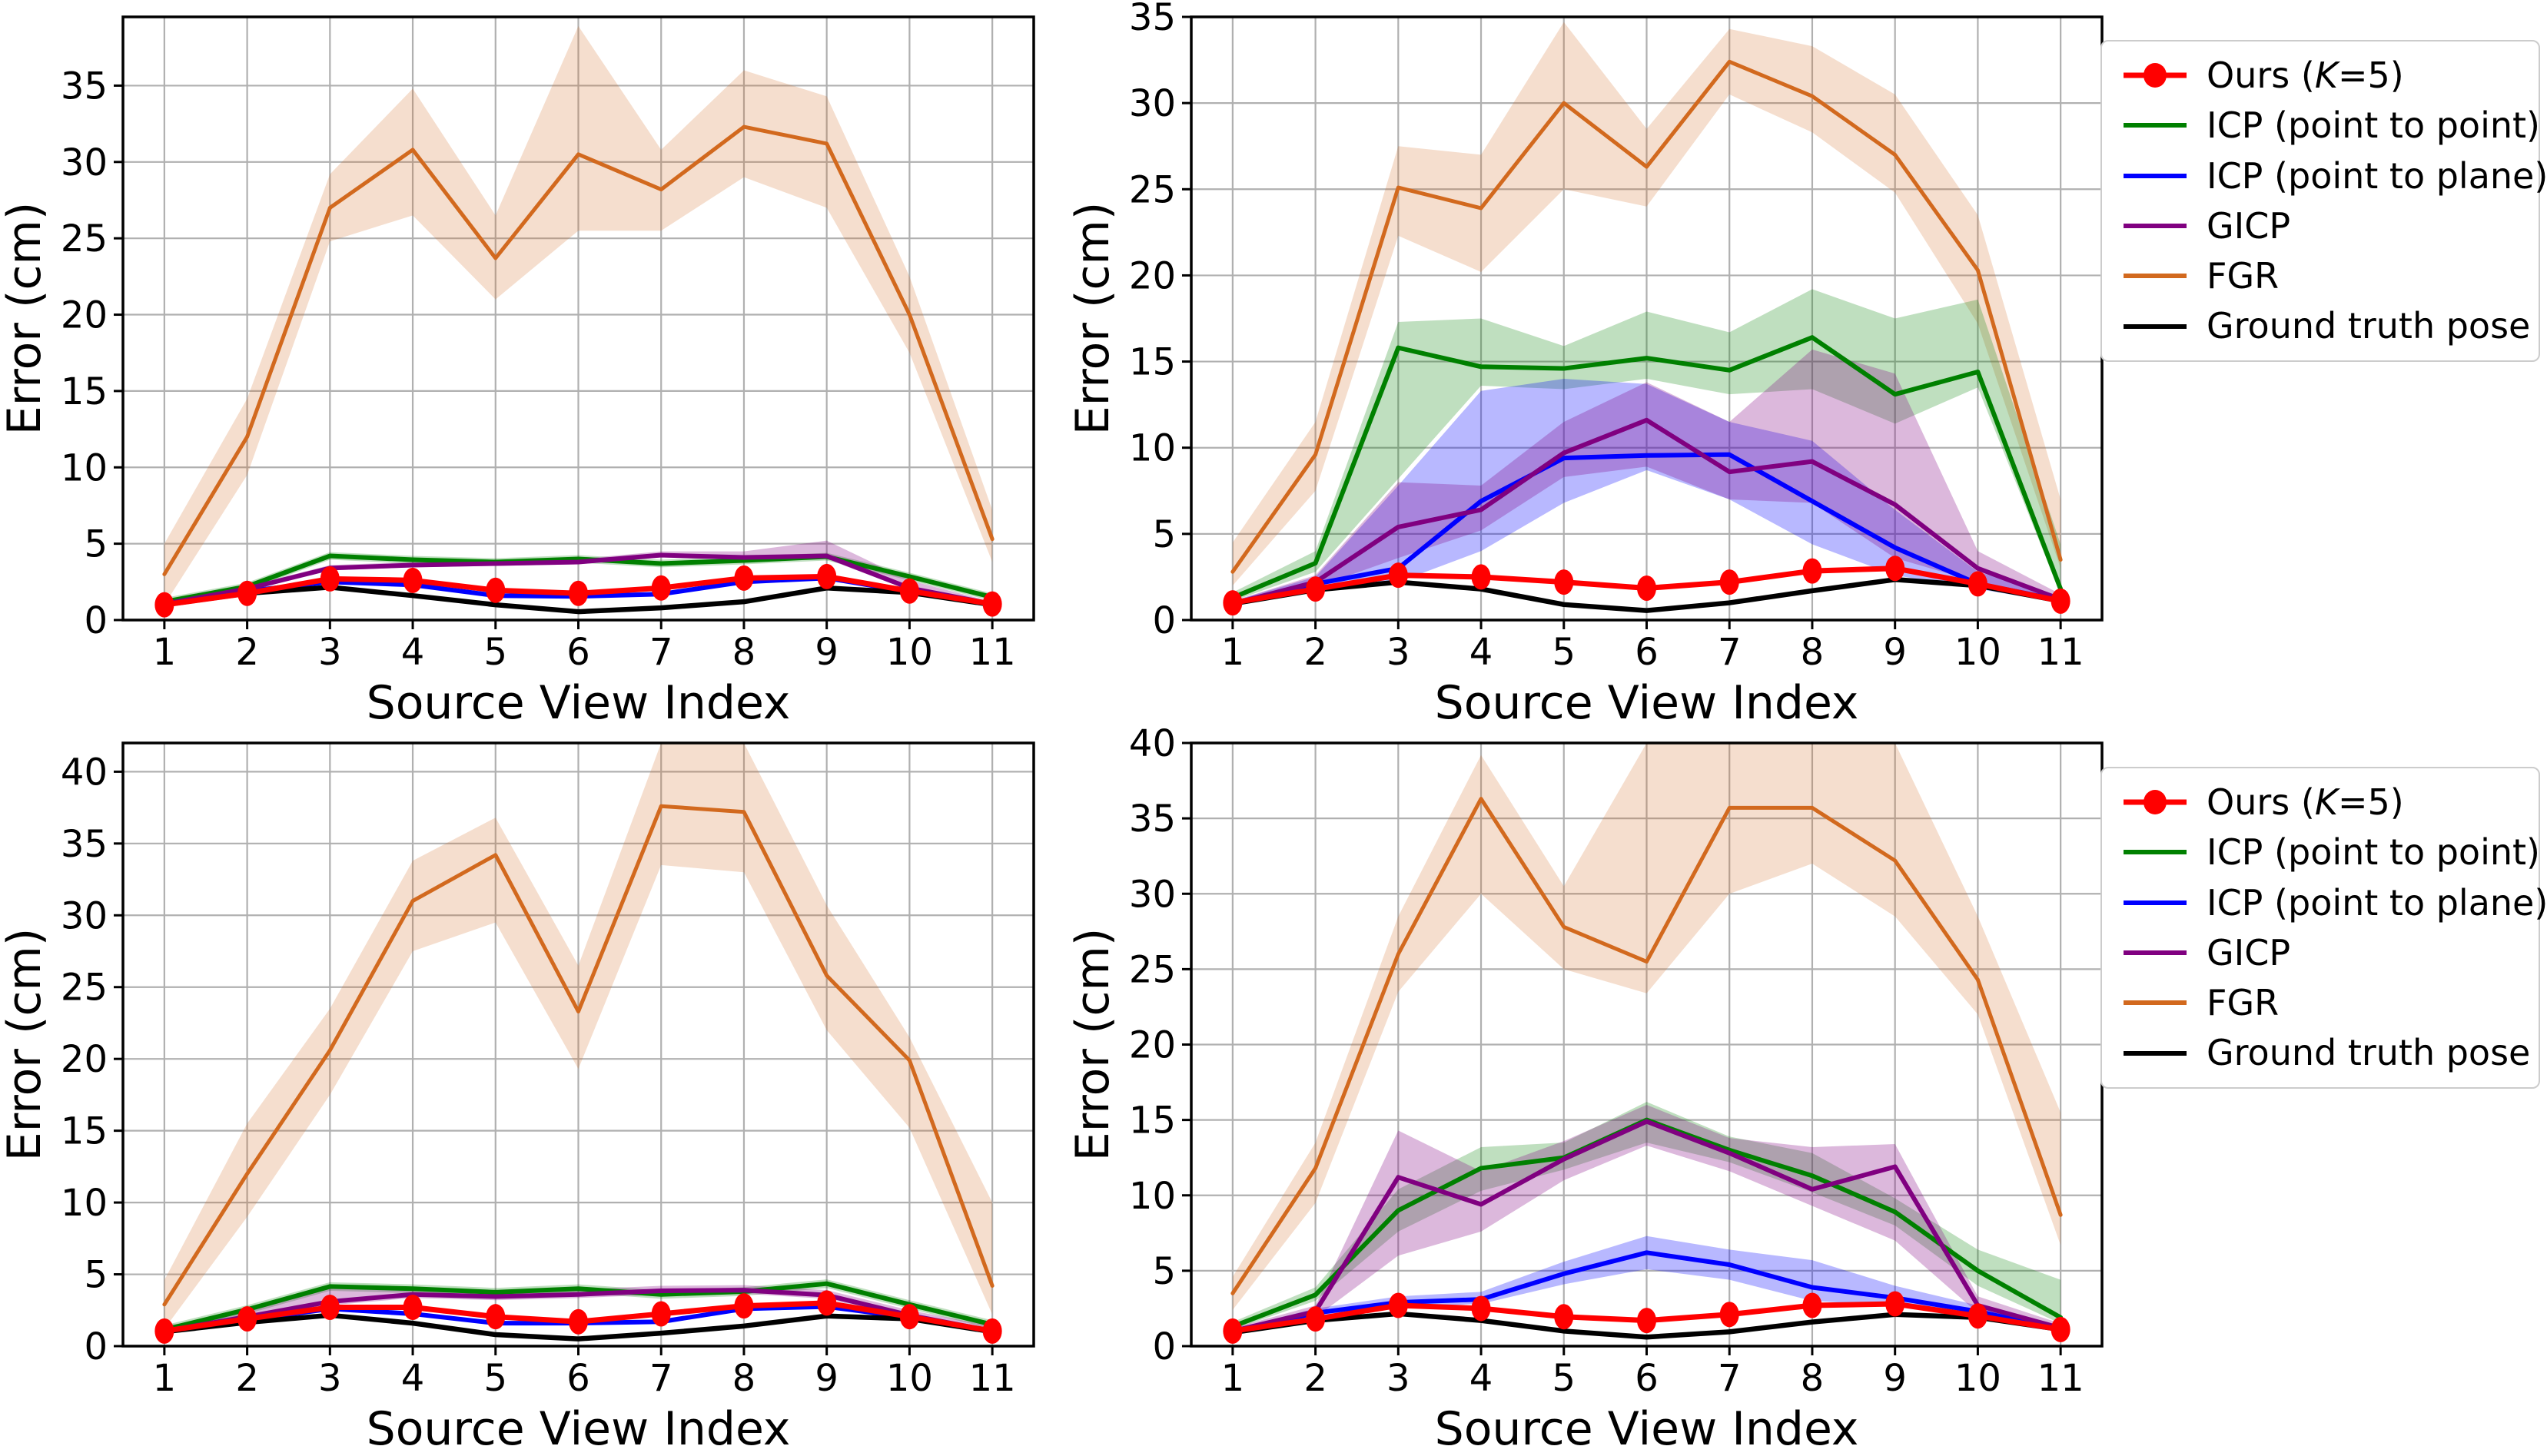 Image resolution: width=2547 pixels, height=1456 pixels. Describe the element at coordinates (2060, 1379) in the screenshot. I see `x-tick-label: 11` at that location.